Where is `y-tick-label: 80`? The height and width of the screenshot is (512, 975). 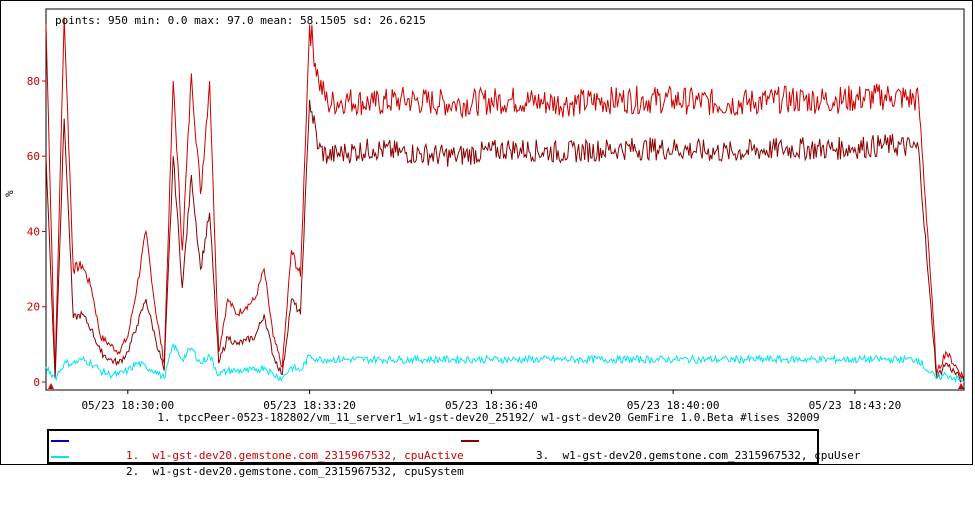
y-tick-label: 80 is located at coordinates (33, 81).